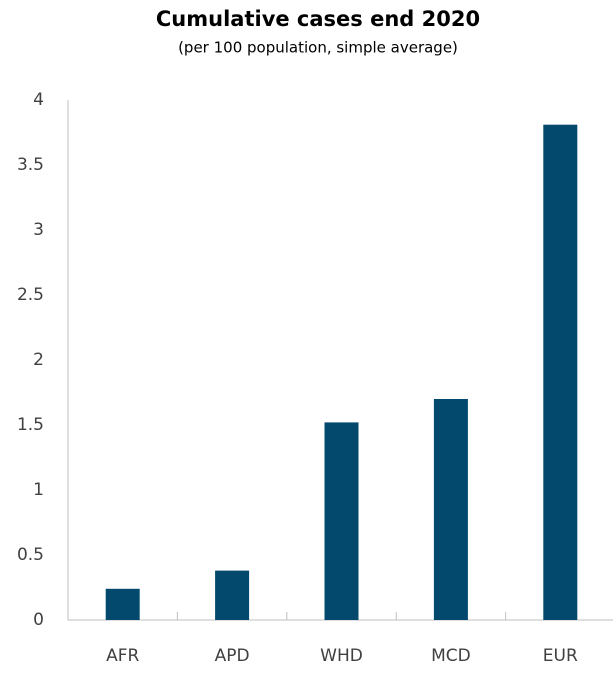  Describe the element at coordinates (38, 620) in the screenshot. I see `y-tick-label: 0` at that location.